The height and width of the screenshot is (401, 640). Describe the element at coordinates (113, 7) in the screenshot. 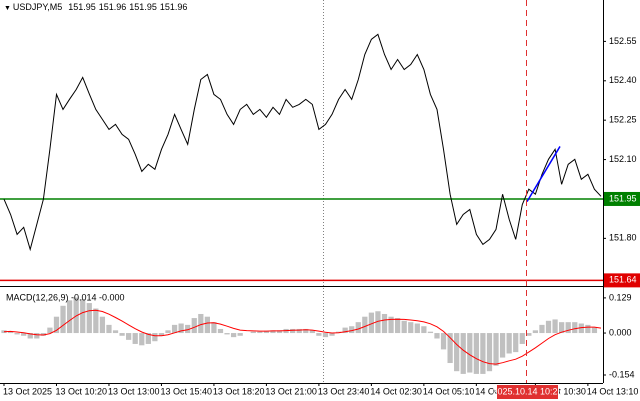

I see `ohlc-high: 151.96` at that location.